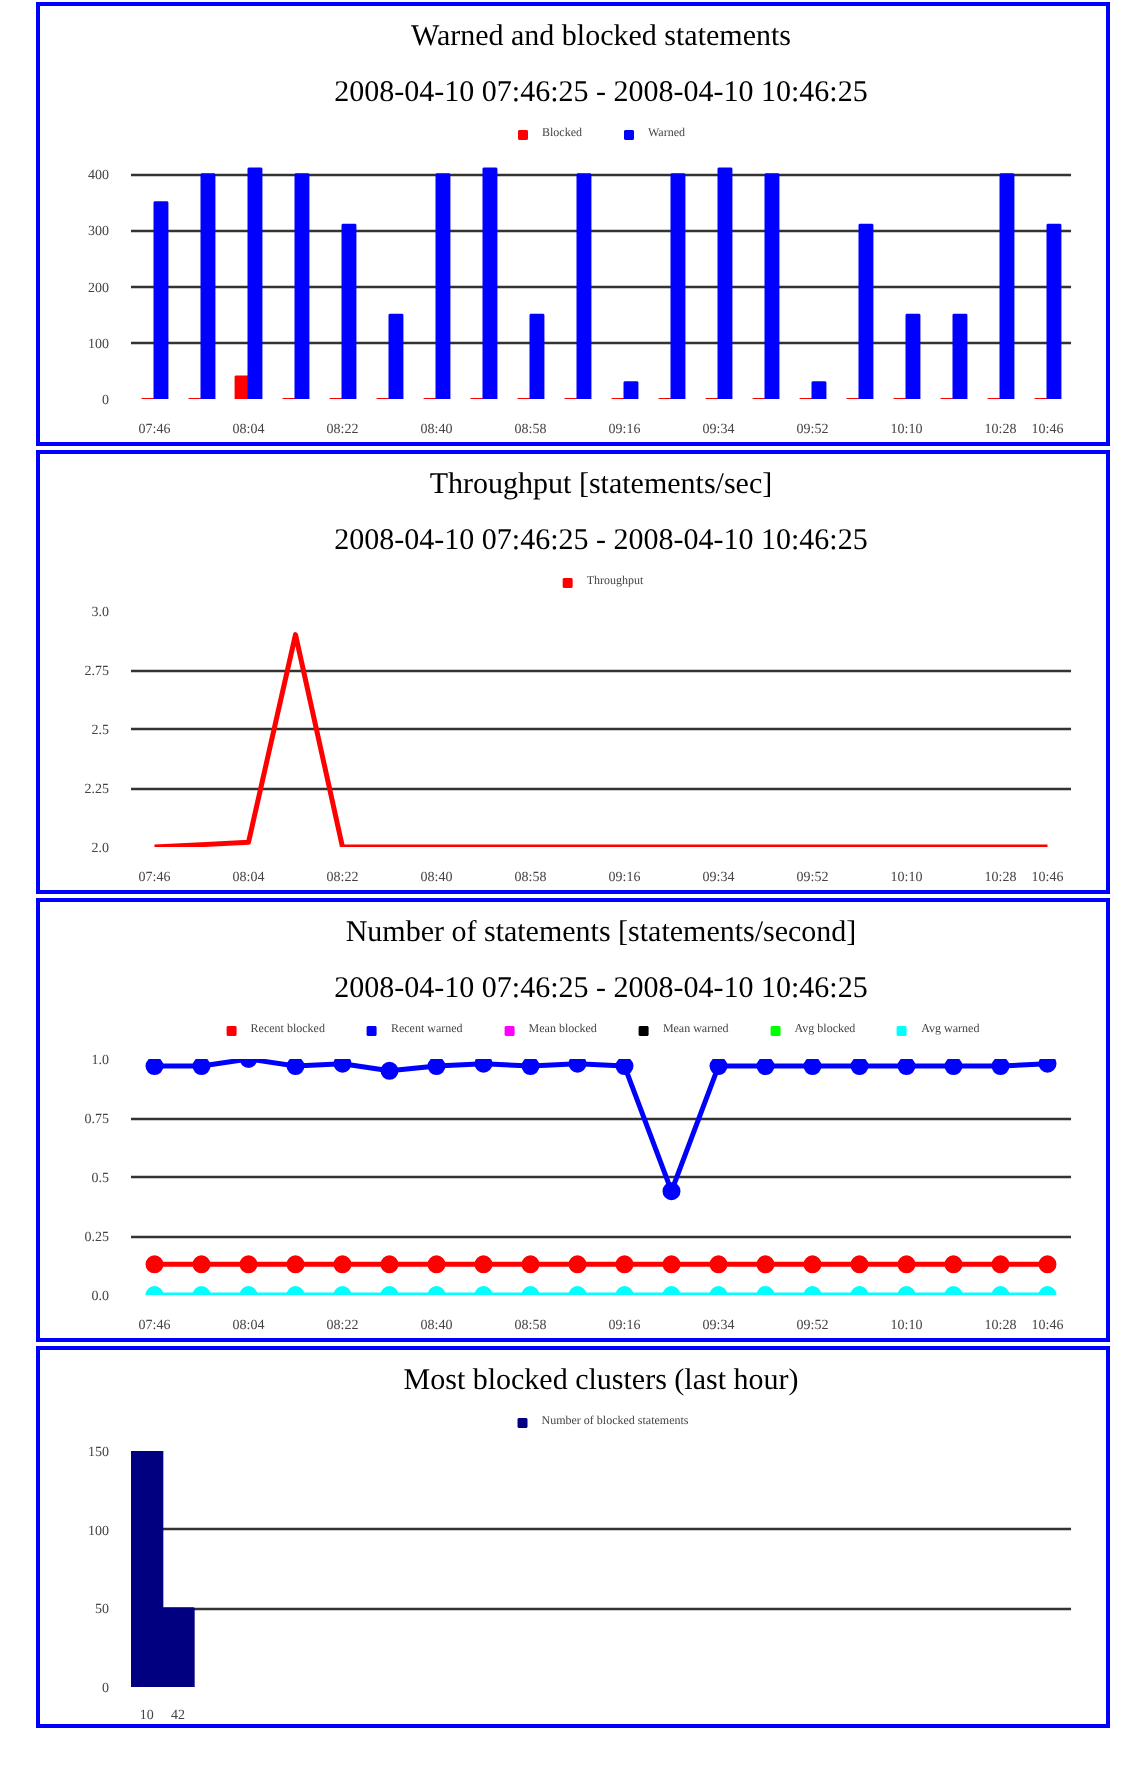  I want to click on chart-title: Throughput [statements/sec], so click(601, 485).